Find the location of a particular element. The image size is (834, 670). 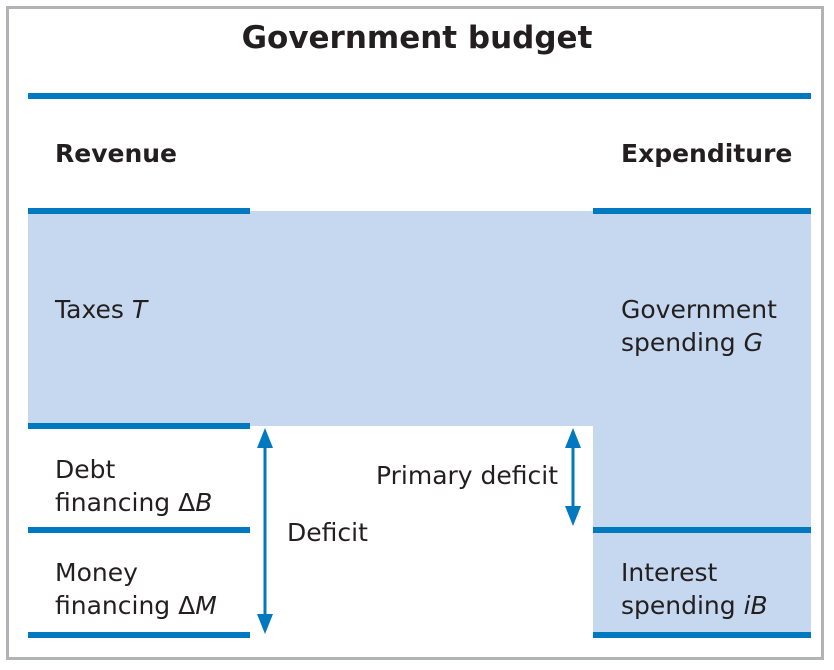

revenue-top-rule is located at coordinates (139, 211).